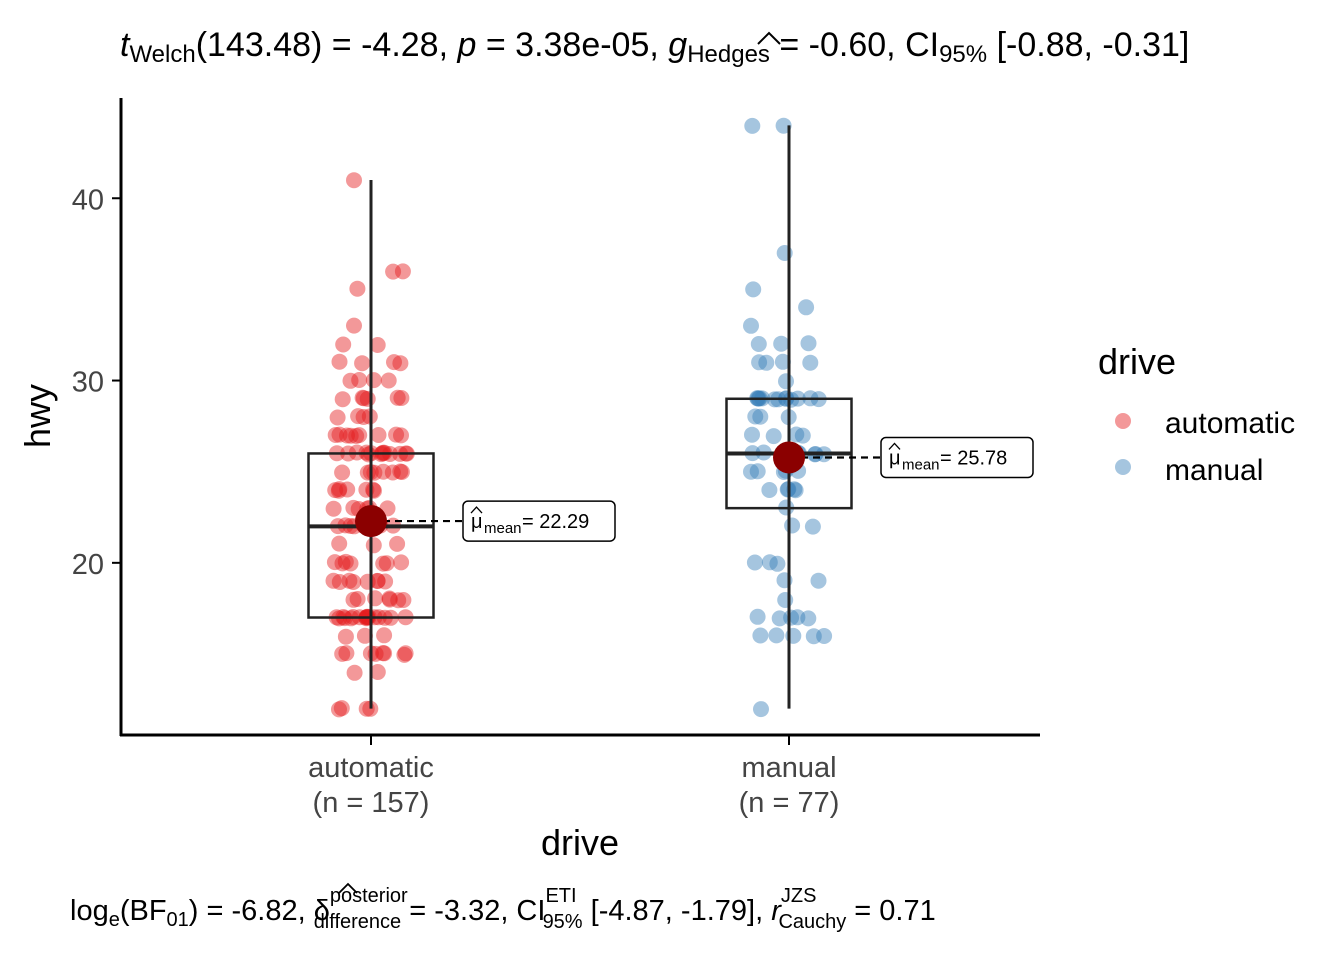 The image size is (1344, 960). Describe the element at coordinates (879, 417) in the screenshot. I see `group-manual: μ mean = 25.78` at that location.